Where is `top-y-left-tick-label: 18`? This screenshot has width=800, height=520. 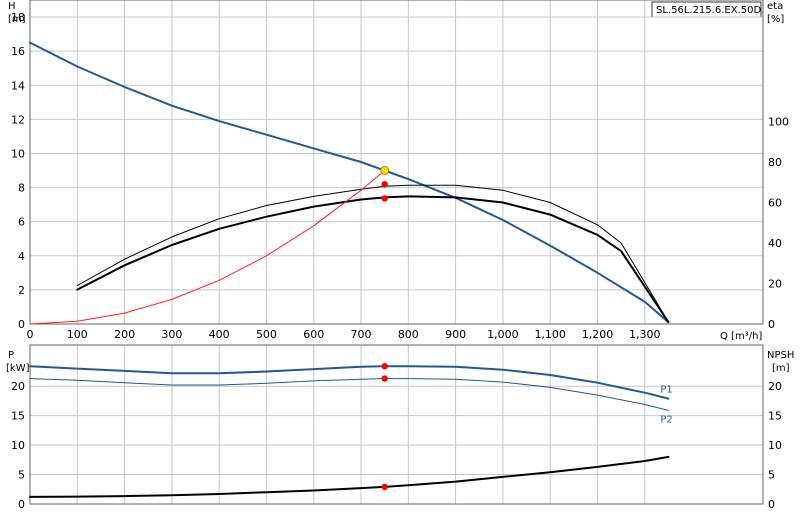
top-y-left-tick-label: 18 is located at coordinates (18, 17).